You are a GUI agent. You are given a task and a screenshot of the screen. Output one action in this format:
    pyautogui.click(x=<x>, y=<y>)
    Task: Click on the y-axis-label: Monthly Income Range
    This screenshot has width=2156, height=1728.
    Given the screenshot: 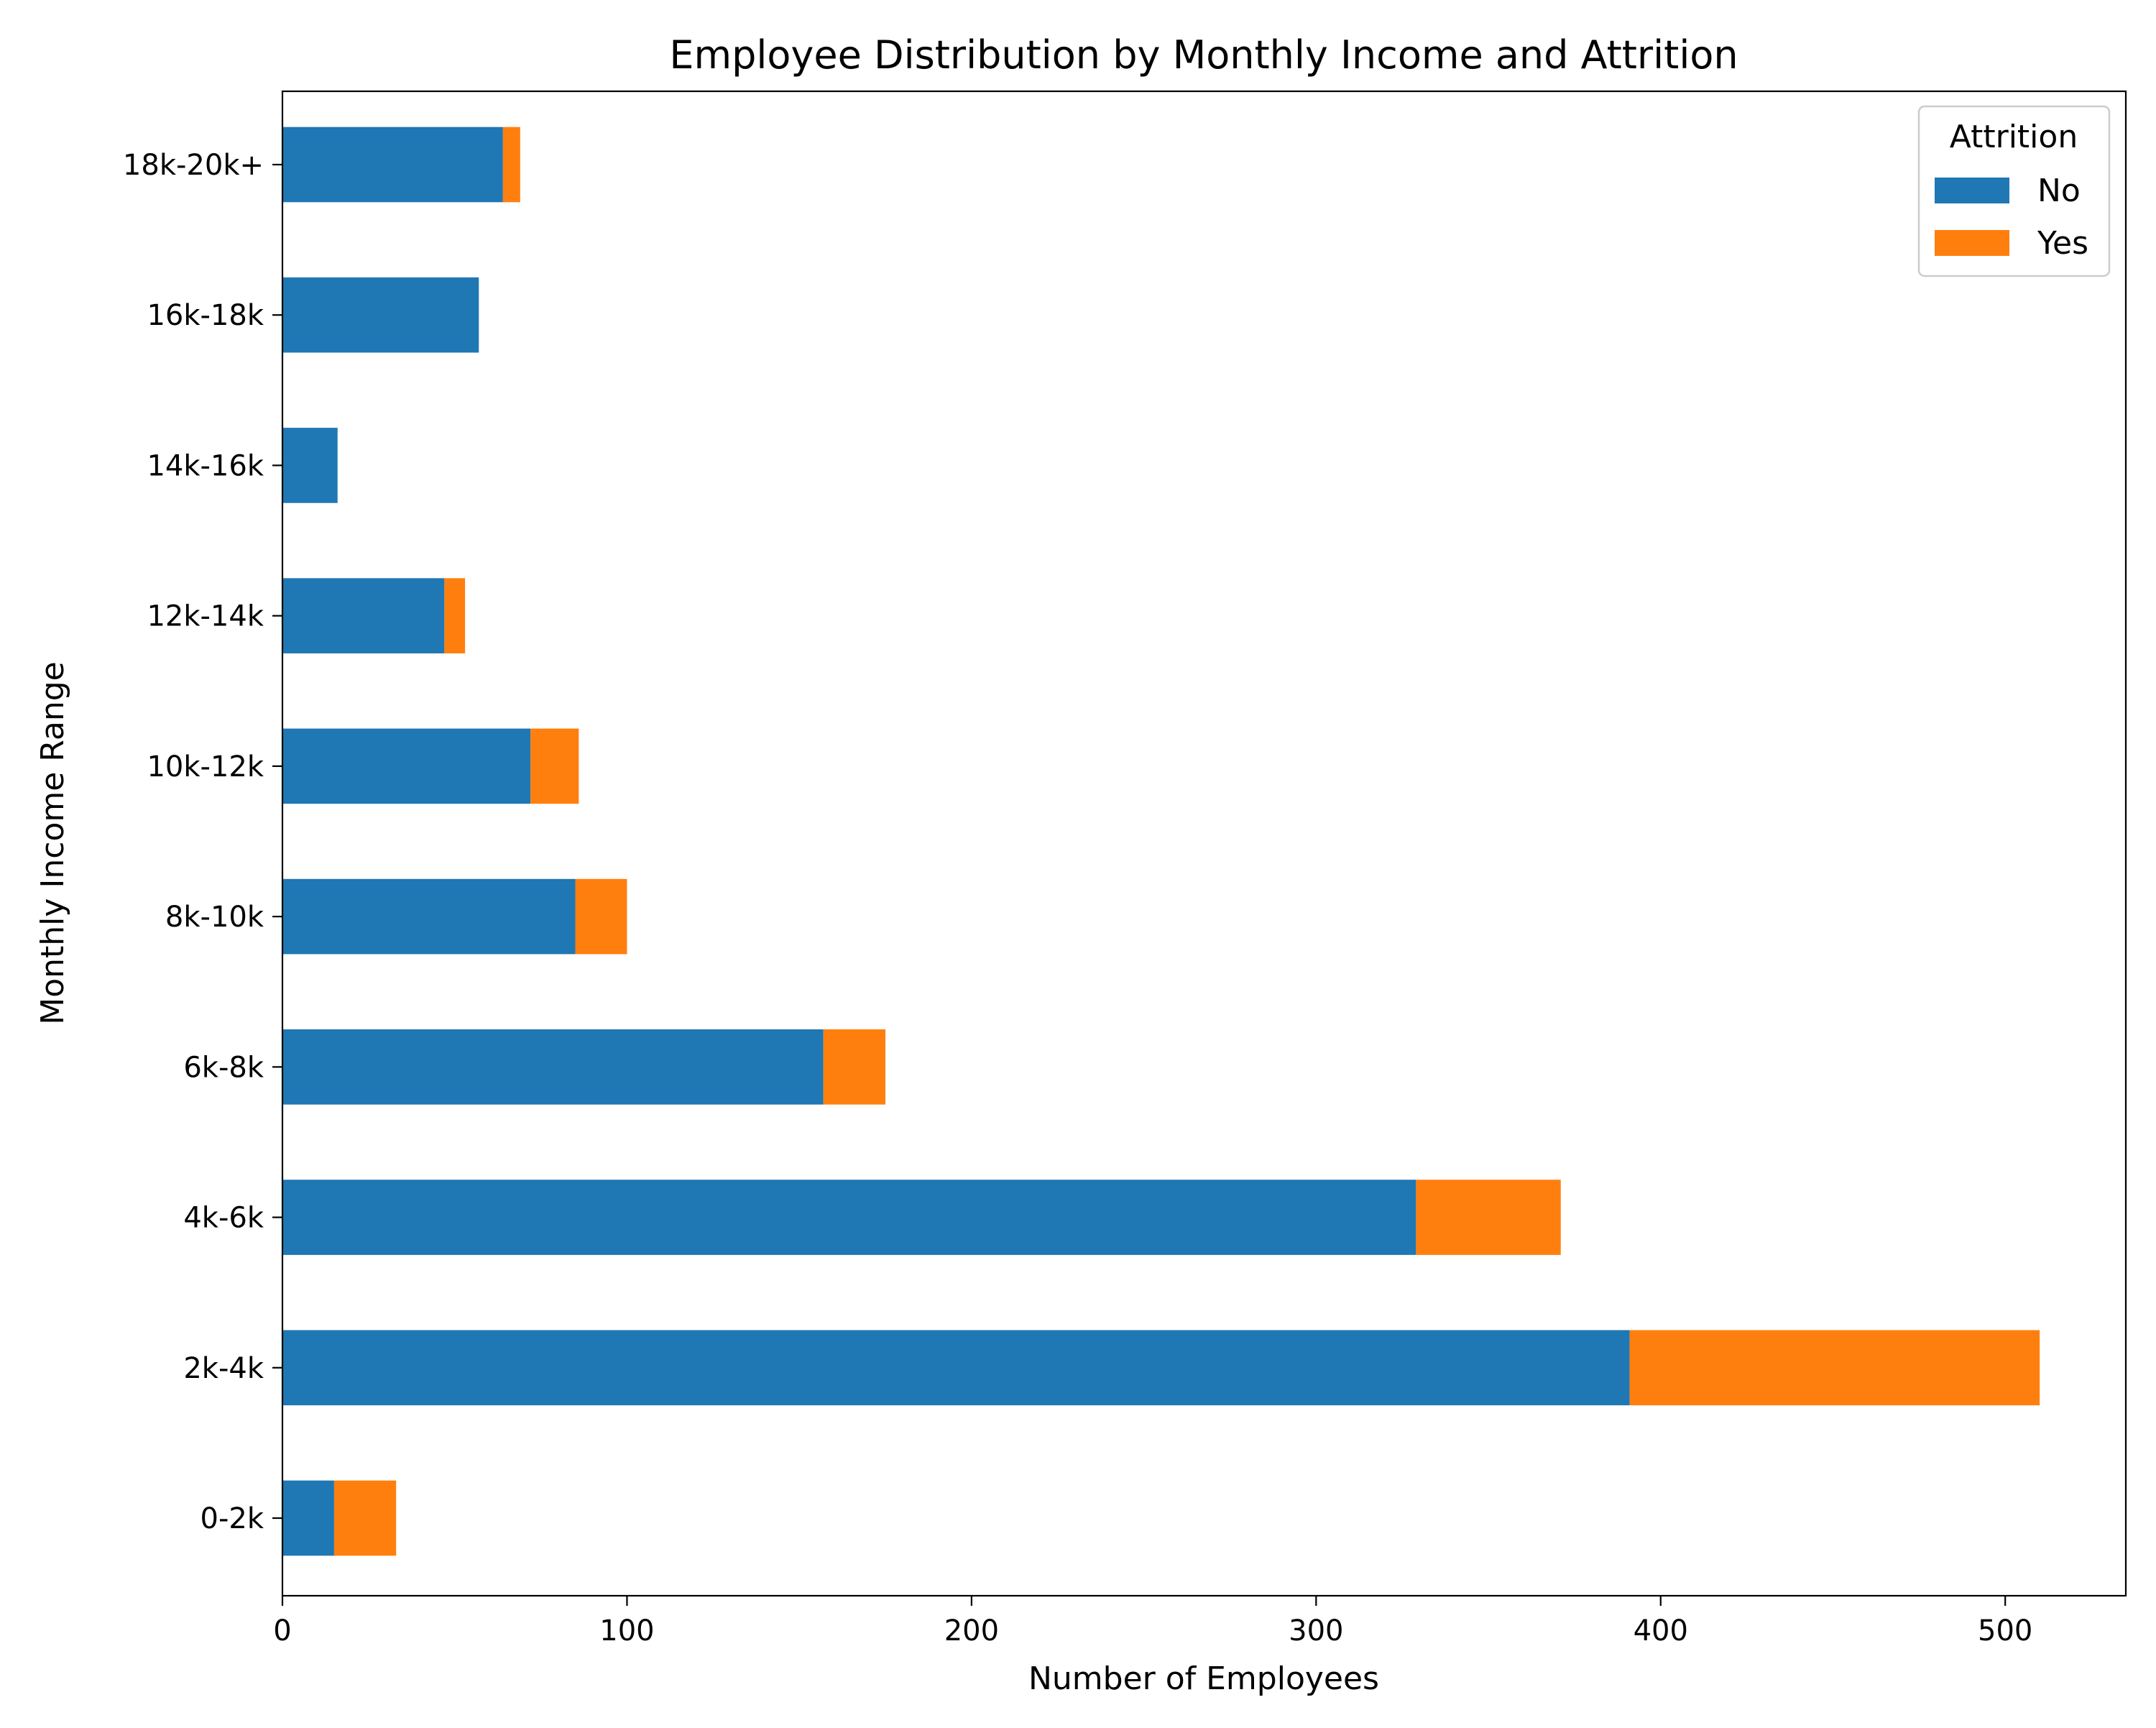 What is the action you would take?
    pyautogui.click(x=53, y=843)
    